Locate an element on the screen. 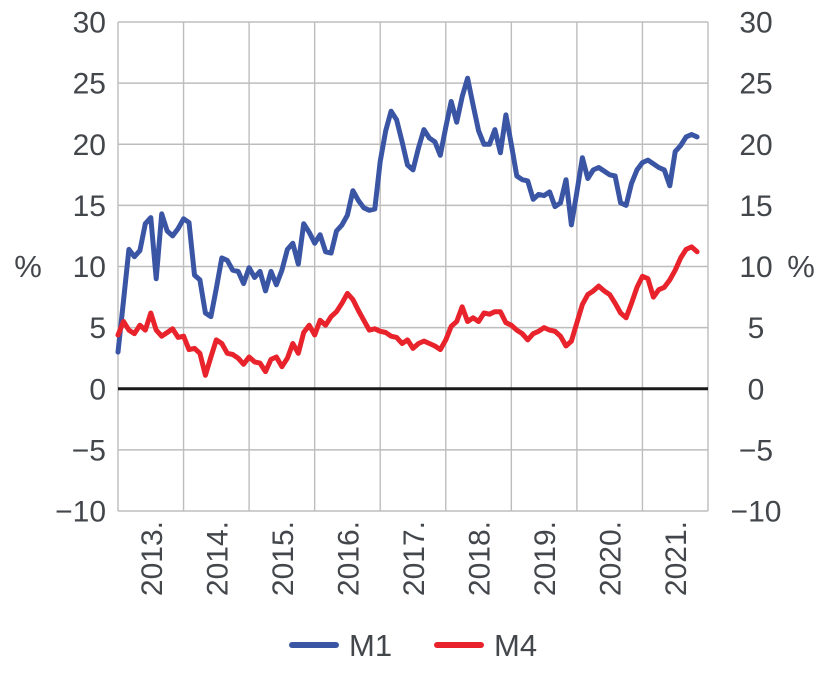 The image size is (828, 691). y-axis-unit-left: % is located at coordinates (28, 266).